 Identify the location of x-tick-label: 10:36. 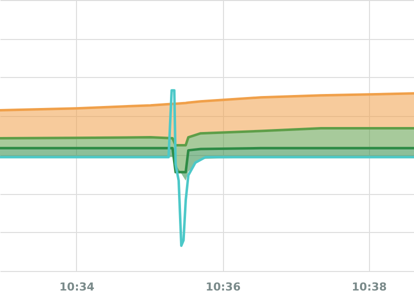
(223, 287).